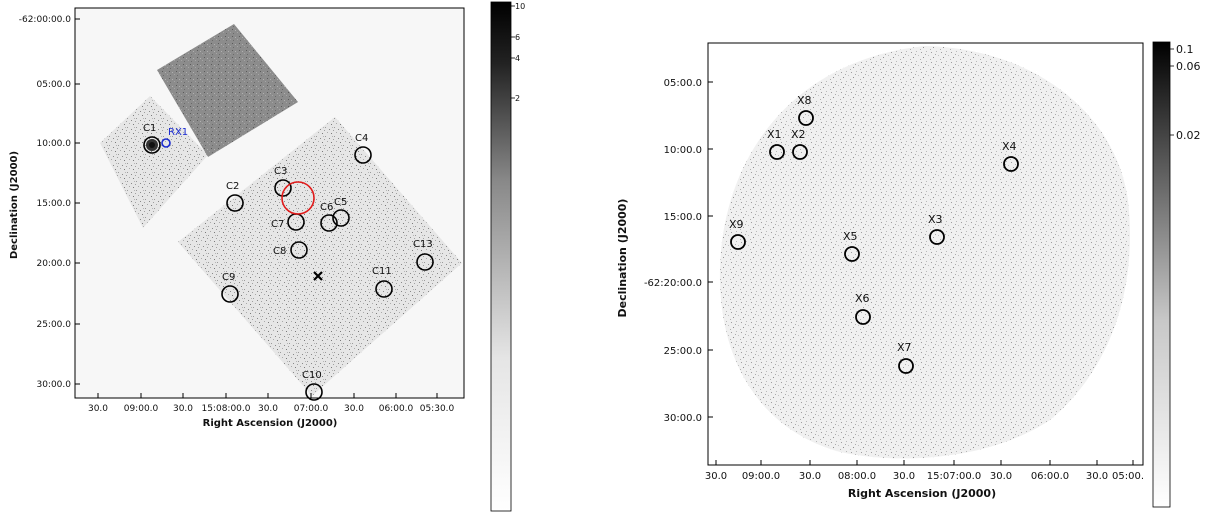  I want to click on right-colorbar, so click(1161, 274).